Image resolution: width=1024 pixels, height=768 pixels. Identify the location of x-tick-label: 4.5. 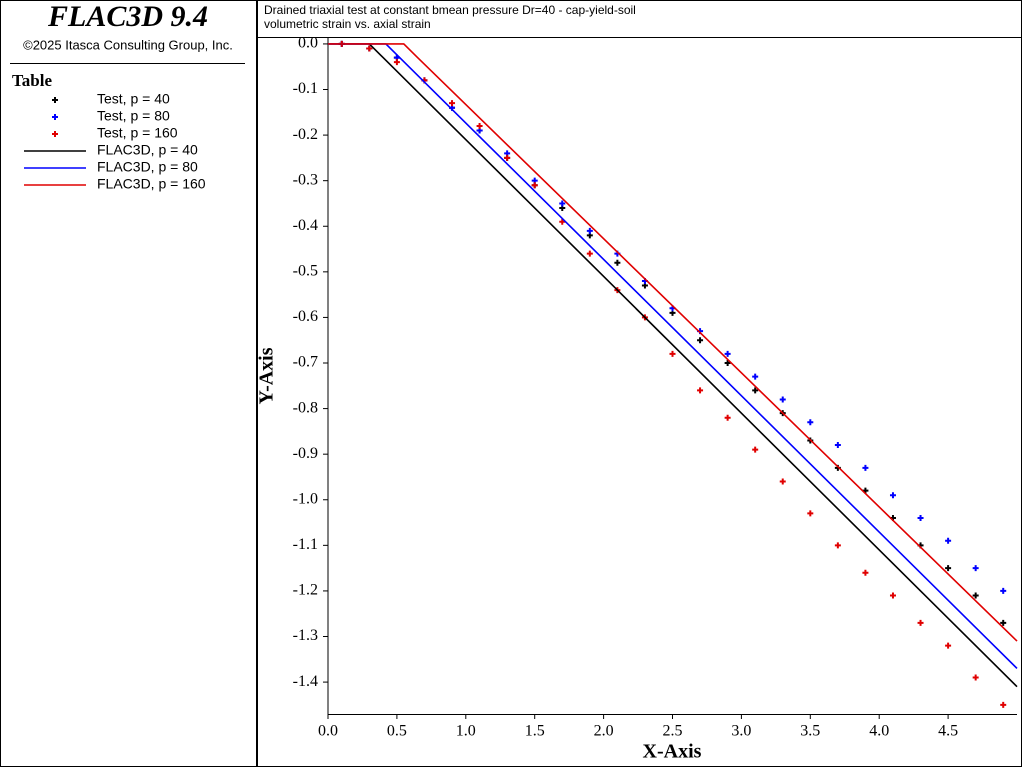
(948, 731).